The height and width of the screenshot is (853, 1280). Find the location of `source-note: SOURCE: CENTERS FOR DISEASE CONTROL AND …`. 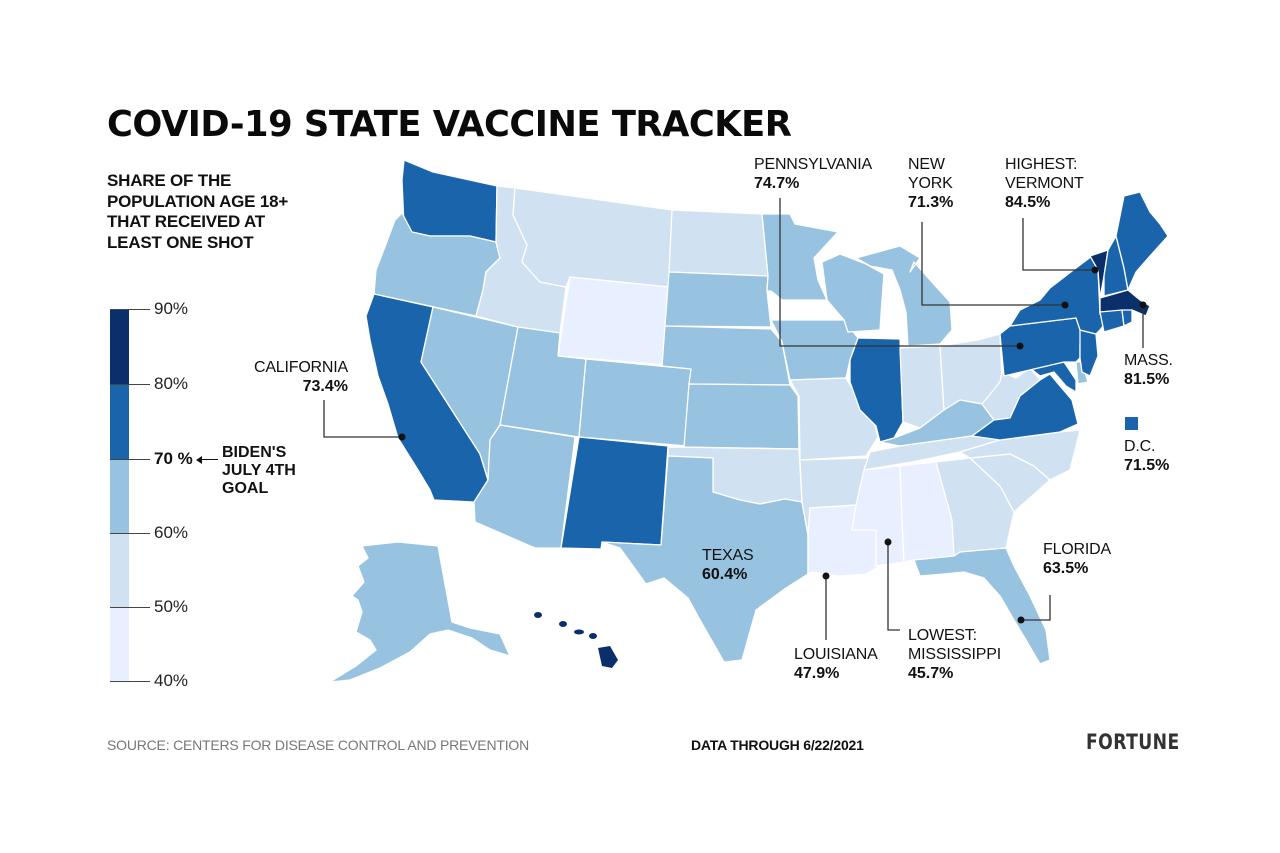

source-note: SOURCE: CENTERS FOR DISEASE CONTROL AND … is located at coordinates (318, 745).